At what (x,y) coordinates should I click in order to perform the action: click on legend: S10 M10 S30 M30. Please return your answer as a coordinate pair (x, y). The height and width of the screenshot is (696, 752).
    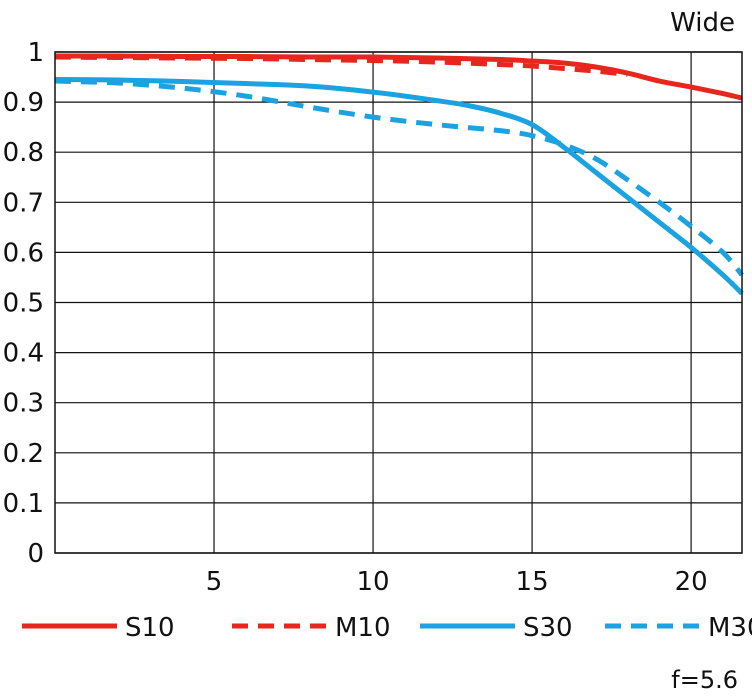
    Looking at the image, I should click on (387, 628).